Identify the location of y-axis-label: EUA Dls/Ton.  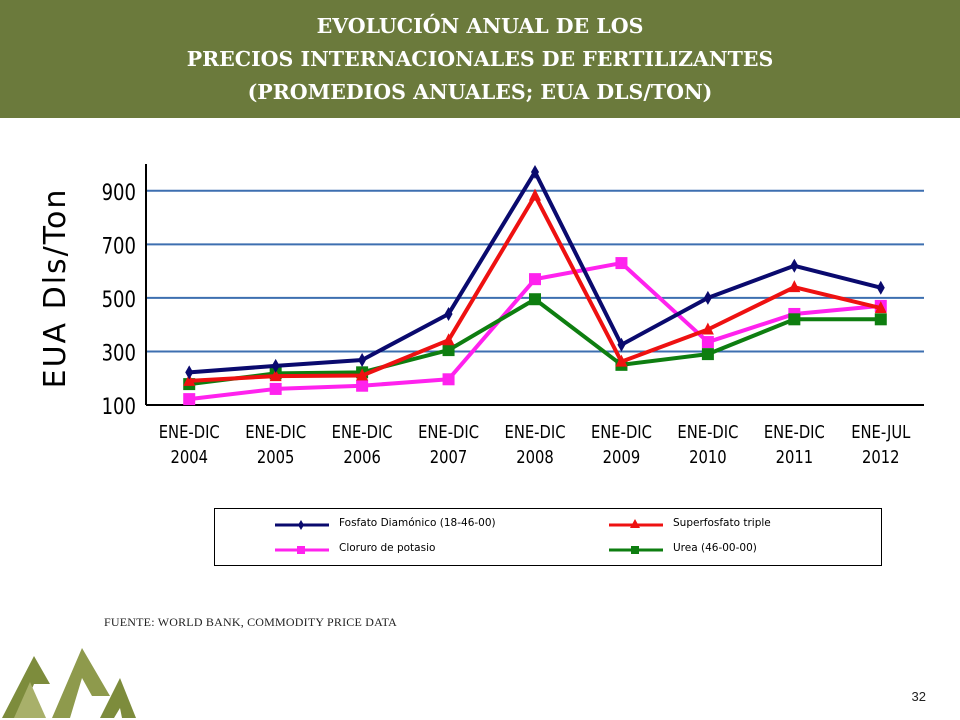
(55, 288).